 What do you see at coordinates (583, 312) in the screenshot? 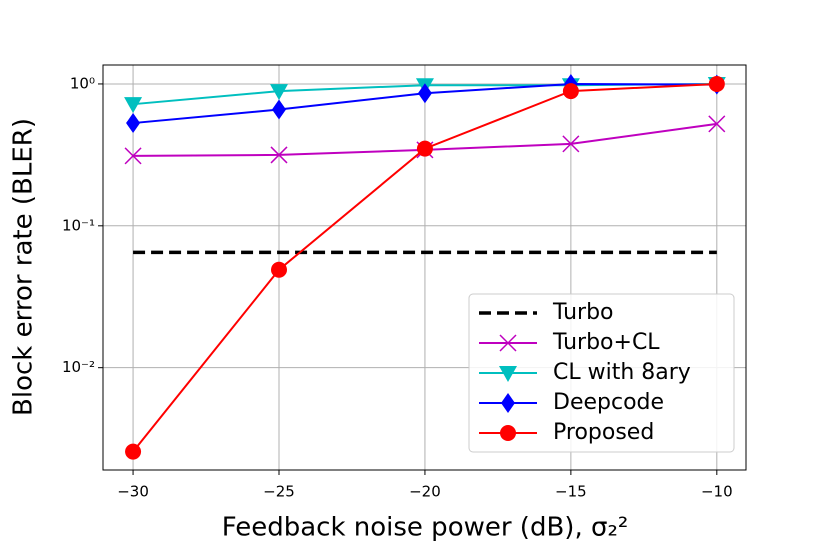
I see `legend-label: Turbo` at bounding box center [583, 312].